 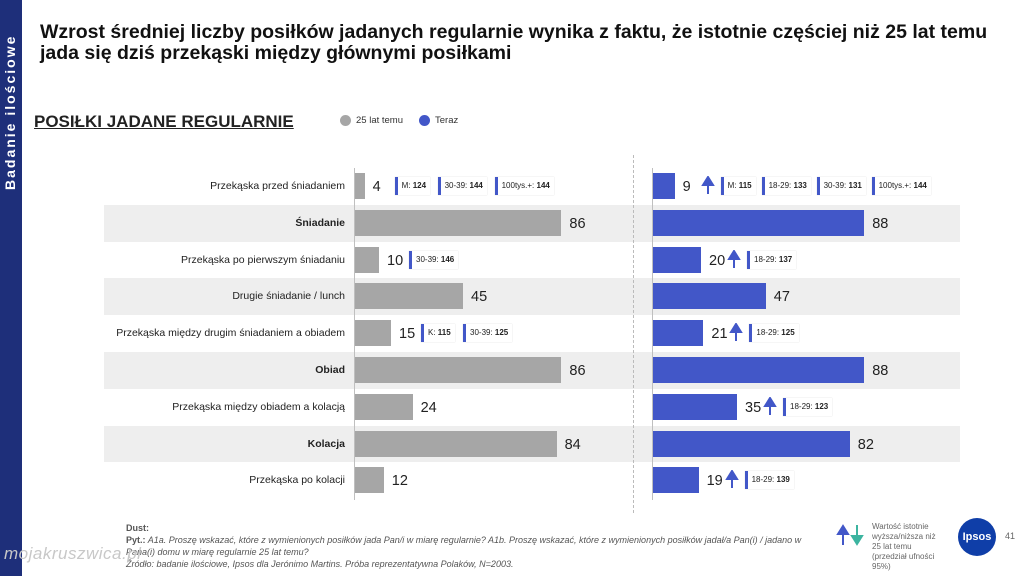 What do you see at coordinates (354, 334) in the screenshot?
I see `axis-line-past` at bounding box center [354, 334].